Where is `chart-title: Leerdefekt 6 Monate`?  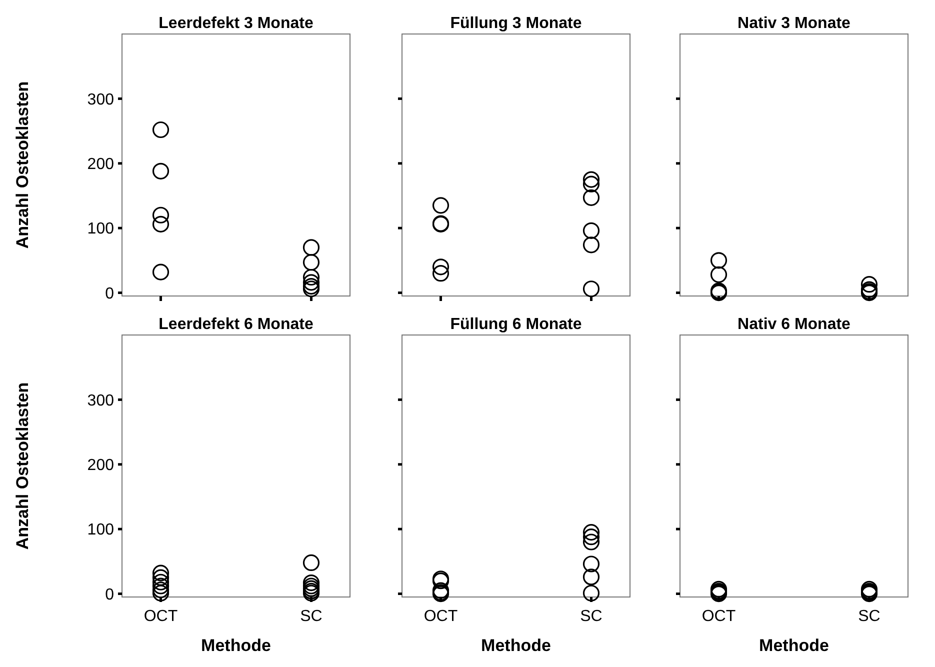 chart-title: Leerdefekt 6 Monate is located at coordinates (236, 324).